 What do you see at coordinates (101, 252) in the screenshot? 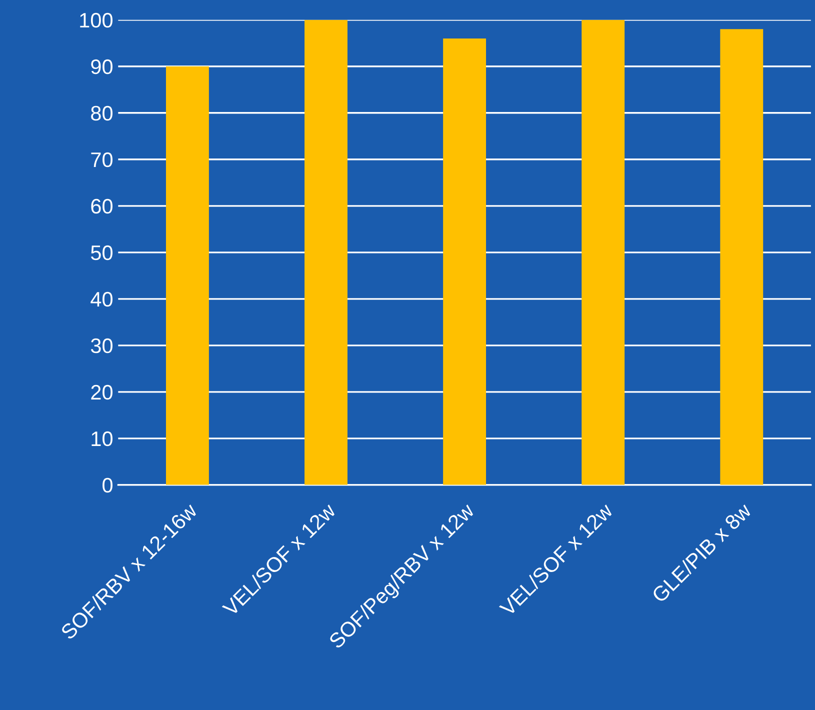
I see `y-tick-label: 50` at bounding box center [101, 252].